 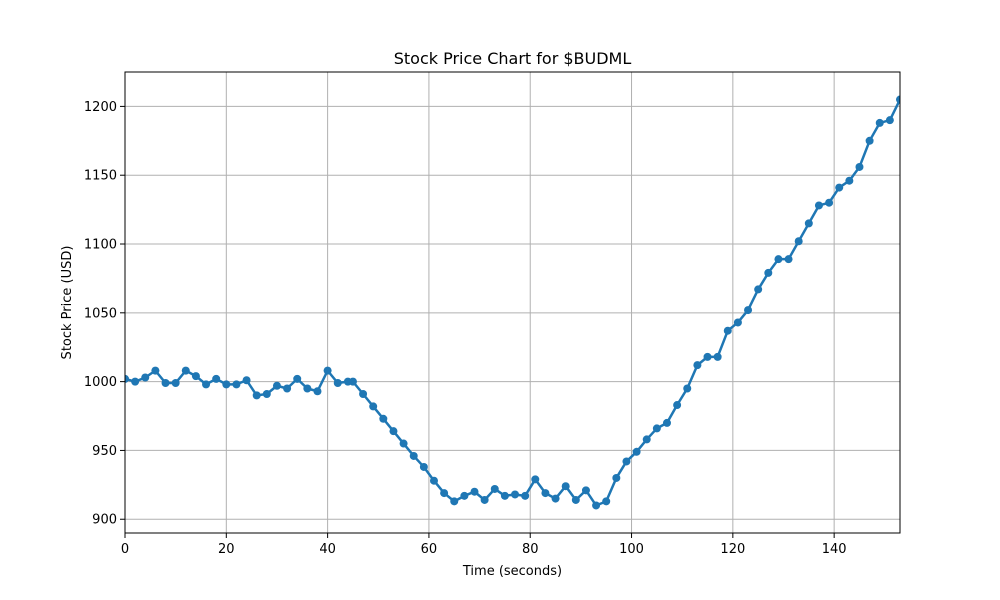 I want to click on x-tick-label: 20, so click(x=226, y=549).